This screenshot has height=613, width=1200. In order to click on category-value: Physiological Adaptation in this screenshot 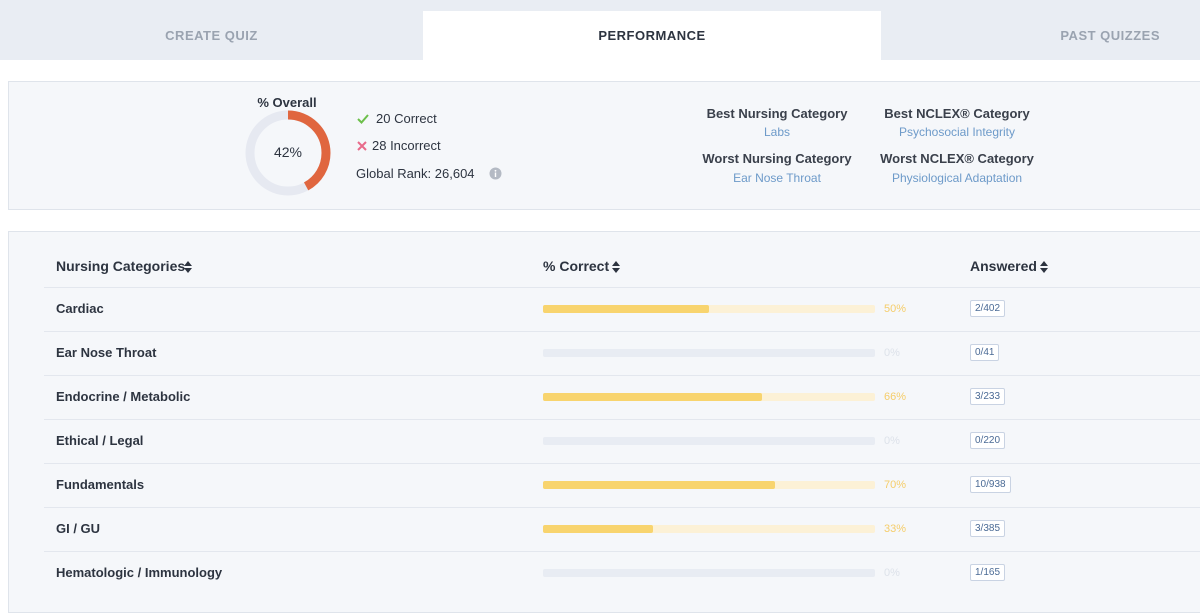, I will do `click(957, 178)`.